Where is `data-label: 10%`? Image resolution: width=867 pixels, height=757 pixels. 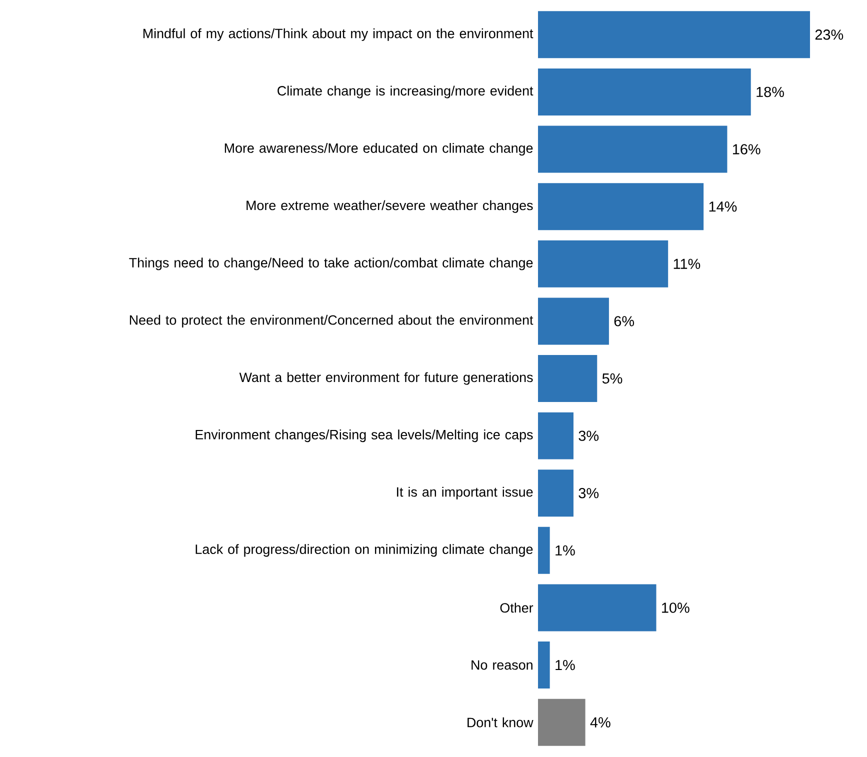 data-label: 10% is located at coordinates (676, 607).